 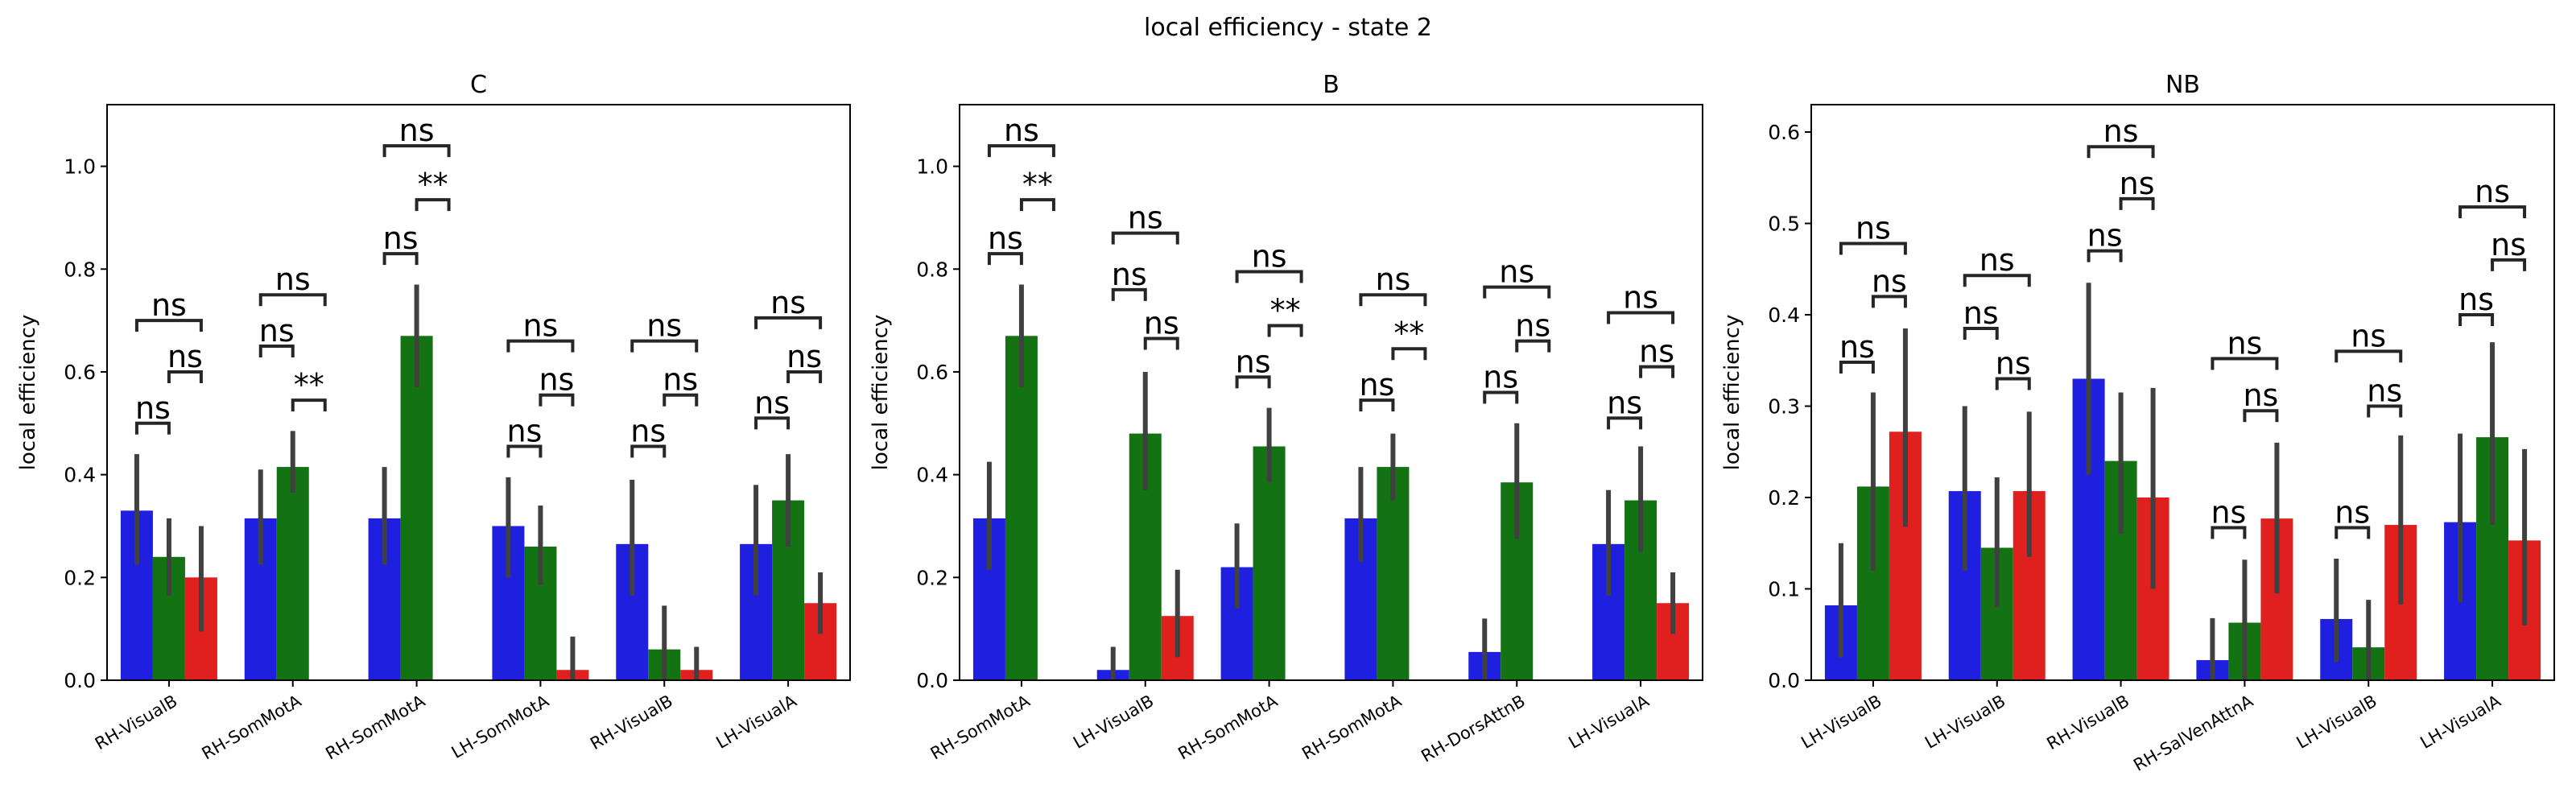 What do you see at coordinates (2182, 85) in the screenshot?
I see `panel-title: NB` at bounding box center [2182, 85].